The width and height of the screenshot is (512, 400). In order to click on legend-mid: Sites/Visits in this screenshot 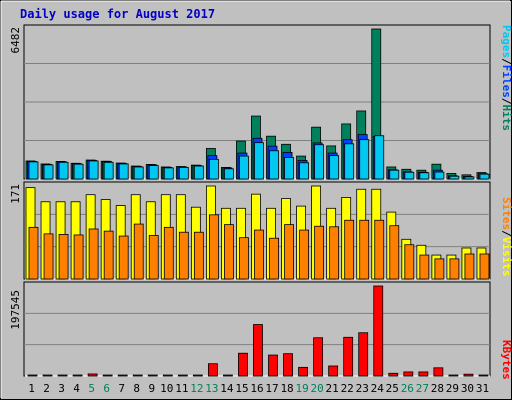, I will do `click(506, 237)`.